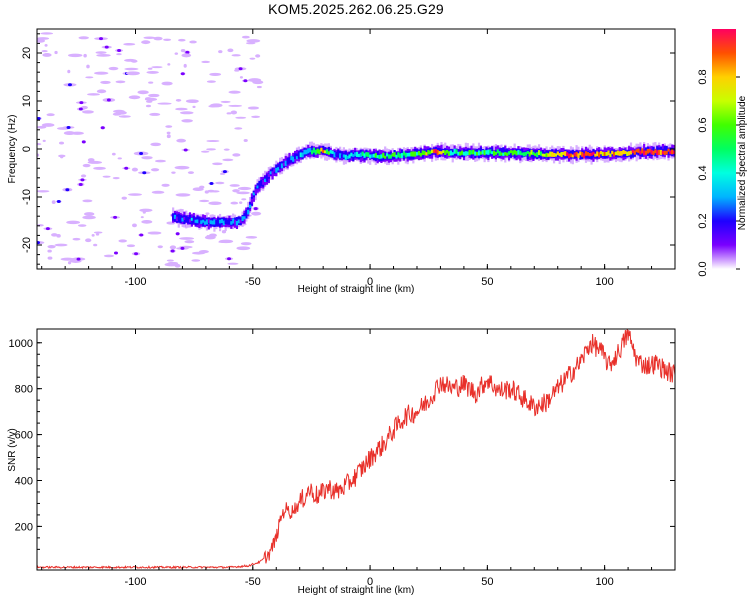 This screenshot has height=600, width=750. I want to click on y-tick-label: 800, so click(24, 390).